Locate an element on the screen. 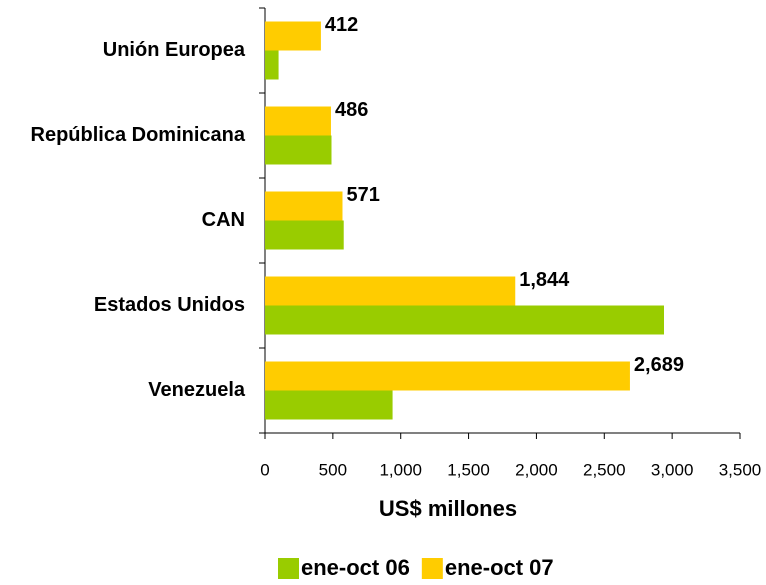  x-tick-label: 2,500 is located at coordinates (604, 469).